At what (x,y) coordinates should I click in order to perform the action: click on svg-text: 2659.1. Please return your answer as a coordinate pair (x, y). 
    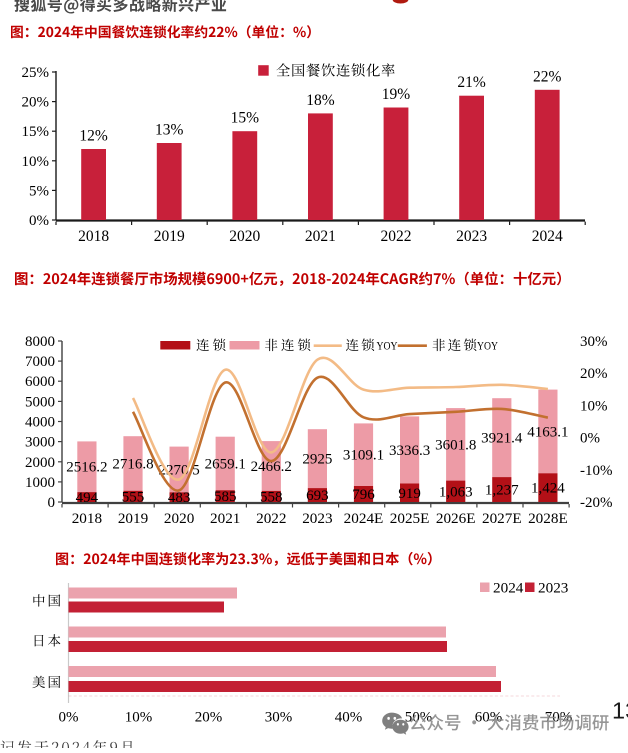
    Looking at the image, I should click on (225, 465).